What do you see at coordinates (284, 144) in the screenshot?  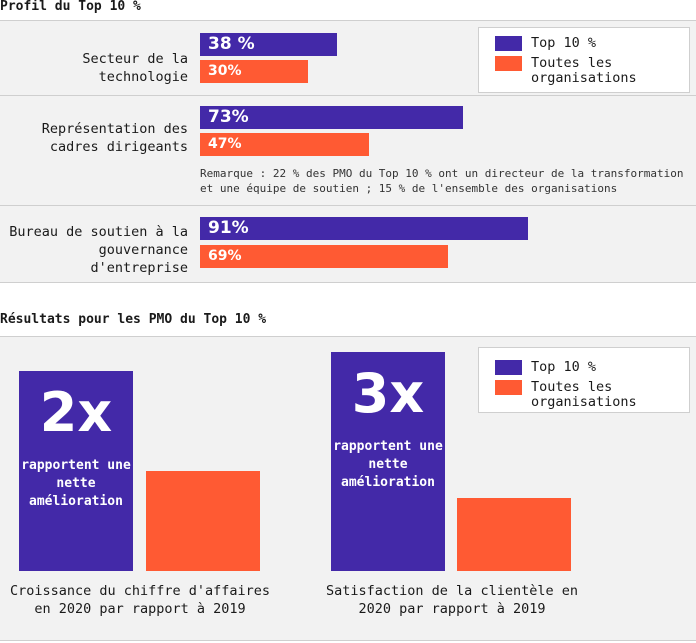 I see `bar-all-executives: 47%` at bounding box center [284, 144].